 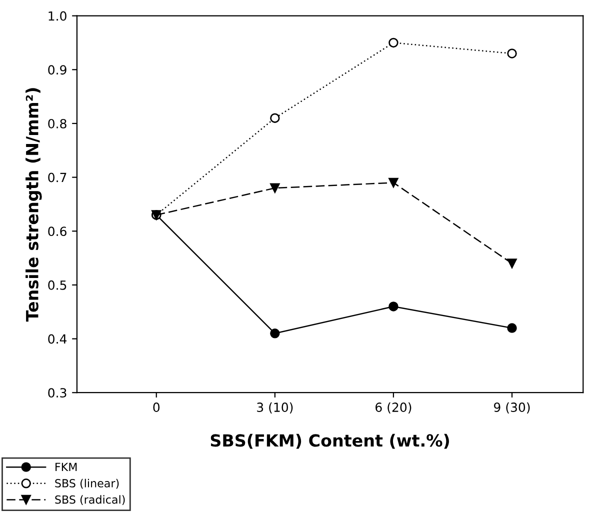 I want to click on y-tick-label: 0.7, so click(x=57, y=177).